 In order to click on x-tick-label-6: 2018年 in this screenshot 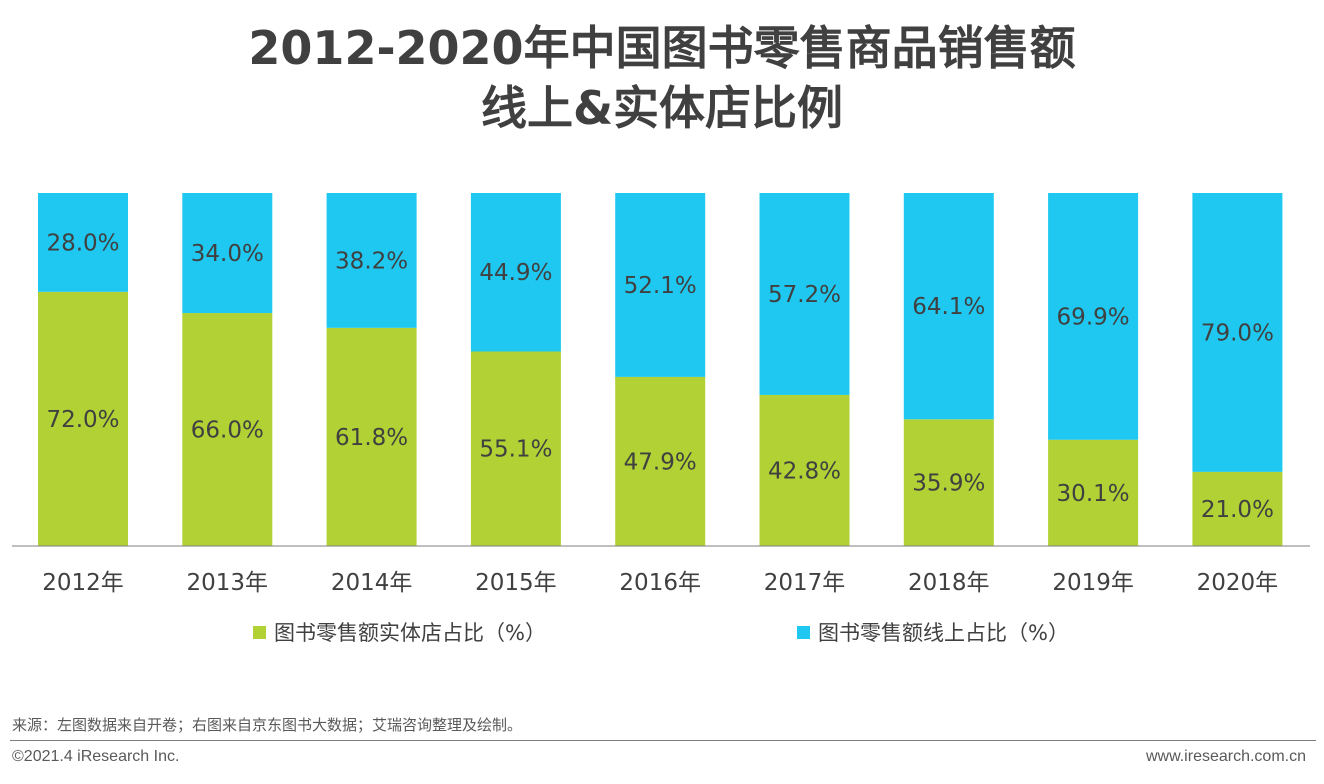, I will do `click(949, 583)`.